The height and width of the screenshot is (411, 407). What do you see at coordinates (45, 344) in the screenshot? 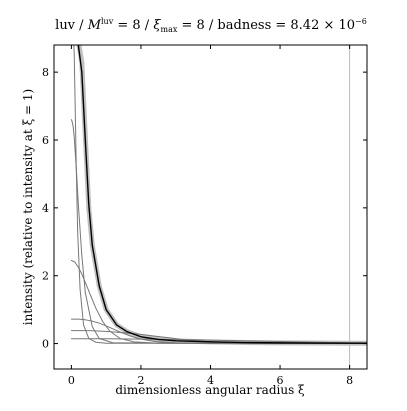
I see `y-tick-label: 0` at bounding box center [45, 344].